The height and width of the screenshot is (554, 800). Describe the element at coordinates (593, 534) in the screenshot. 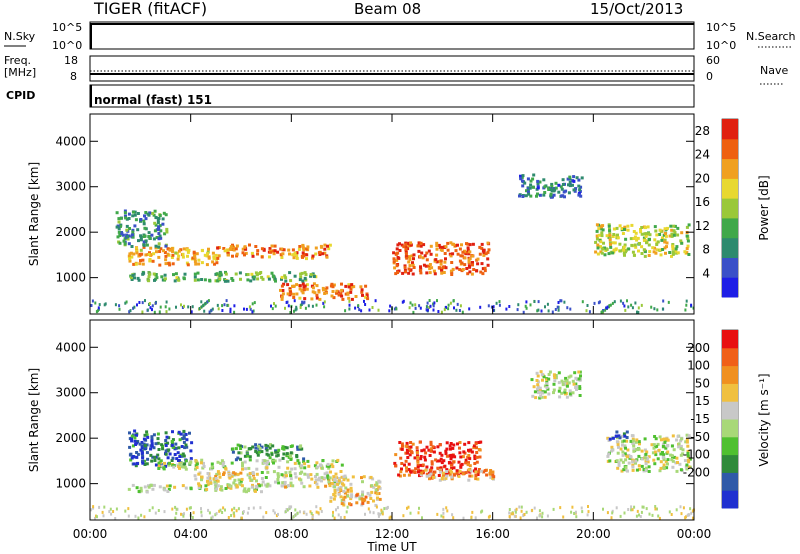

I see `x-tick-label: 20:00` at that location.